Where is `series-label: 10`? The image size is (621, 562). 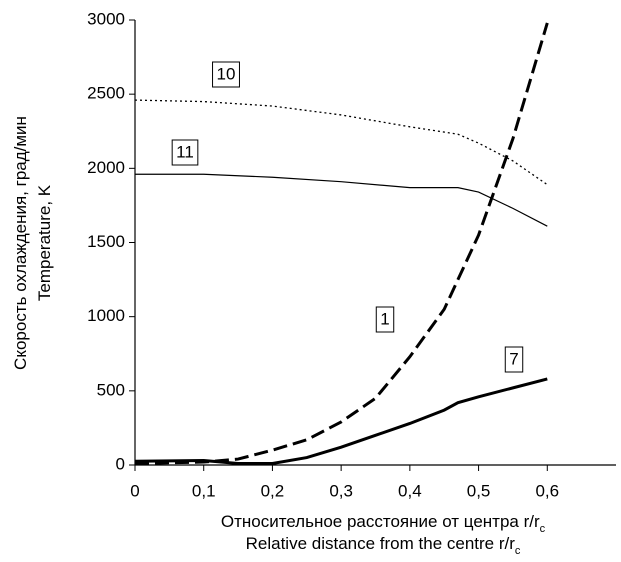
series-label: 10 is located at coordinates (226, 73).